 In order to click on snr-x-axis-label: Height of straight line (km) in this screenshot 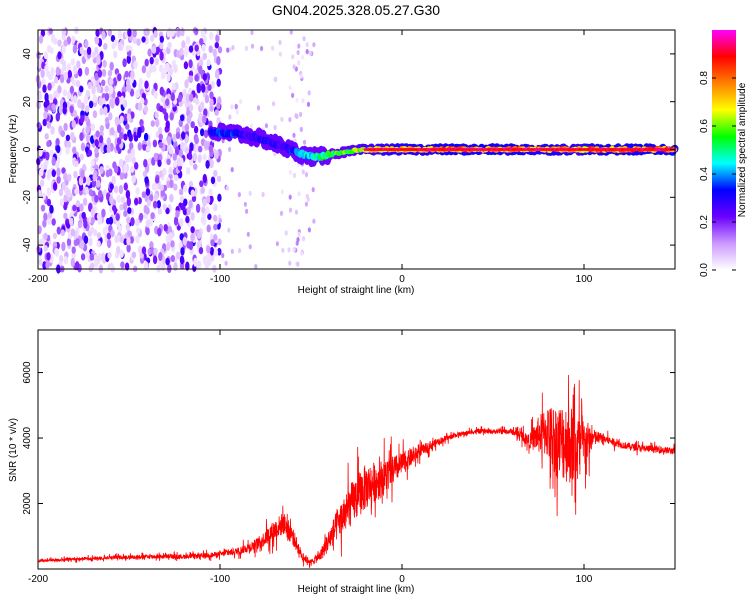, I will do `click(356, 589)`.